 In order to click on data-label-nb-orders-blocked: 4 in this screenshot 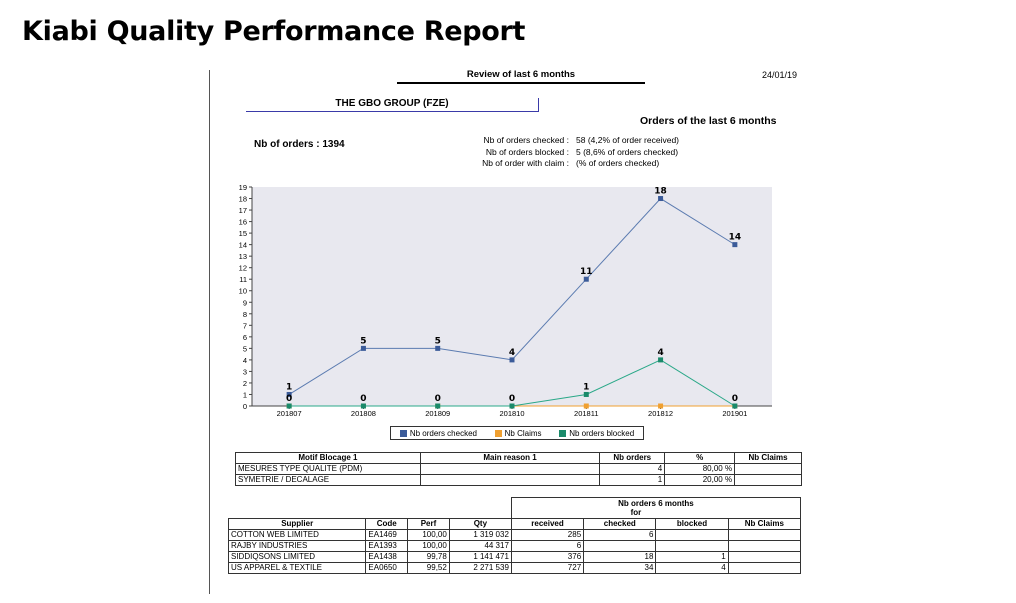, I will do `click(660, 353)`.